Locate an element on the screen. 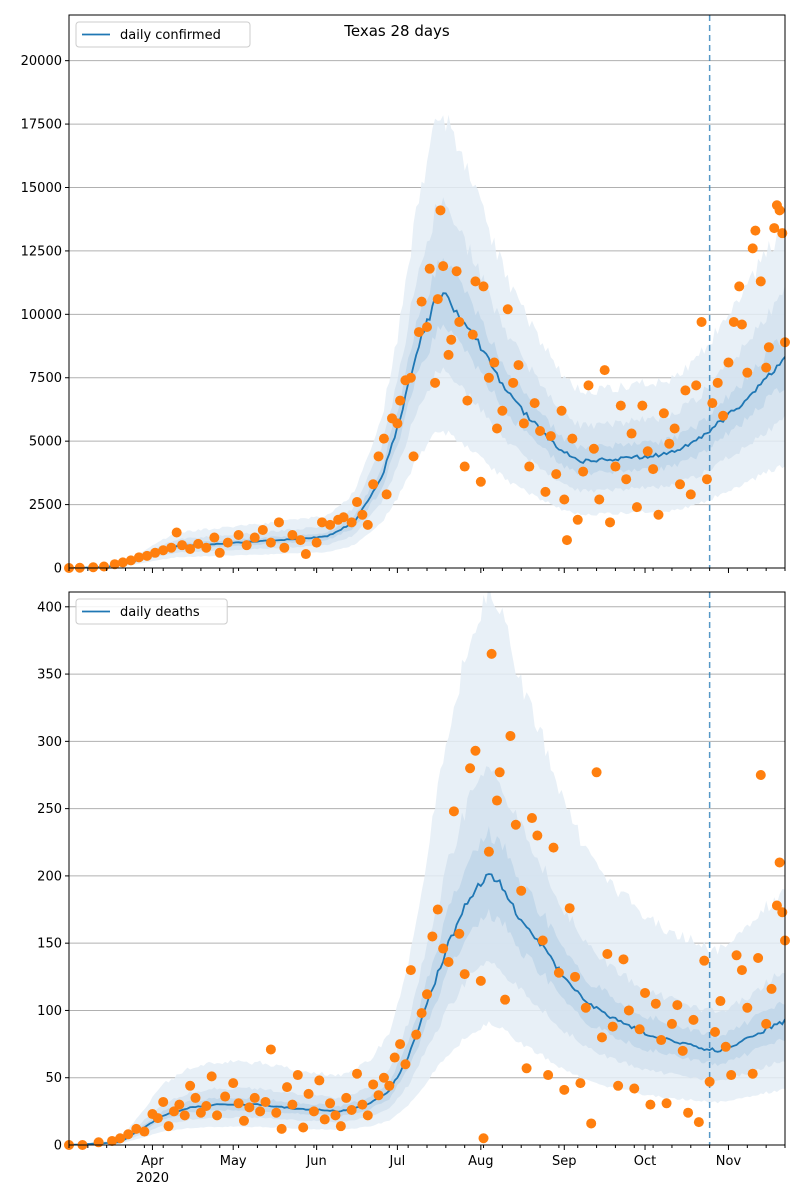 The image size is (800, 1200). x-tick-label: Jul is located at coordinates (397, 1161).